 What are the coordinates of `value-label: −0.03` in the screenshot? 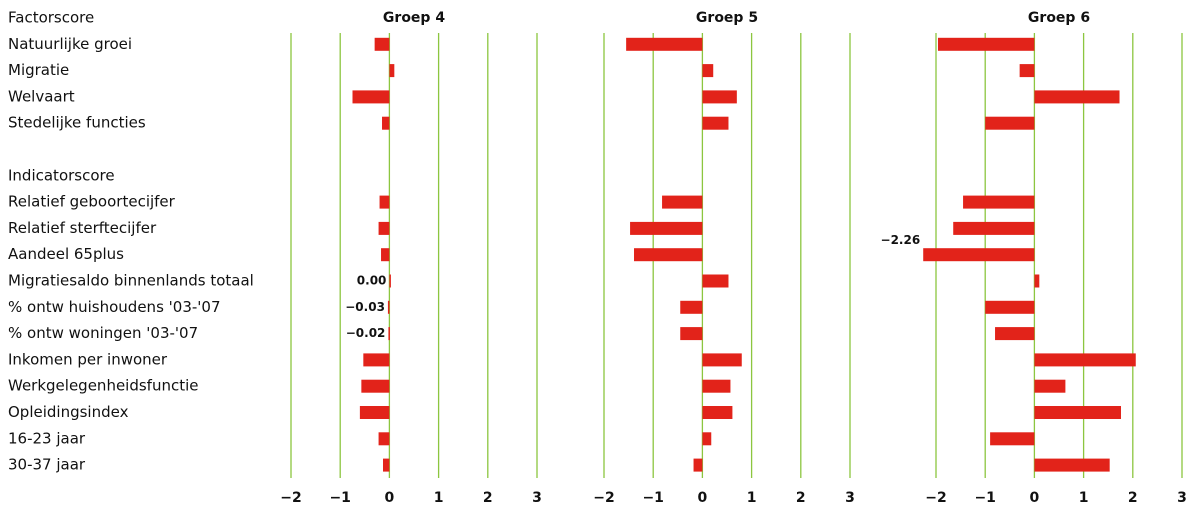 It's located at (365, 307).